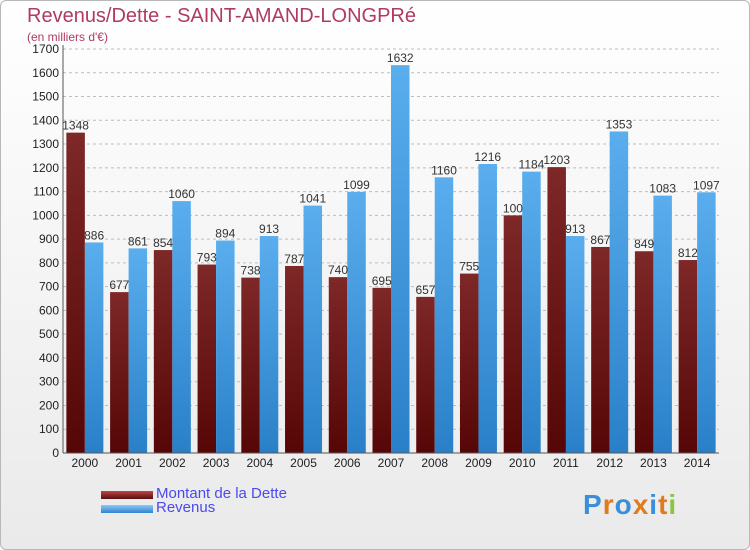 The height and width of the screenshot is (550, 750). What do you see at coordinates (556, 160) in the screenshot?
I see `value-label-dette: 1203` at bounding box center [556, 160].